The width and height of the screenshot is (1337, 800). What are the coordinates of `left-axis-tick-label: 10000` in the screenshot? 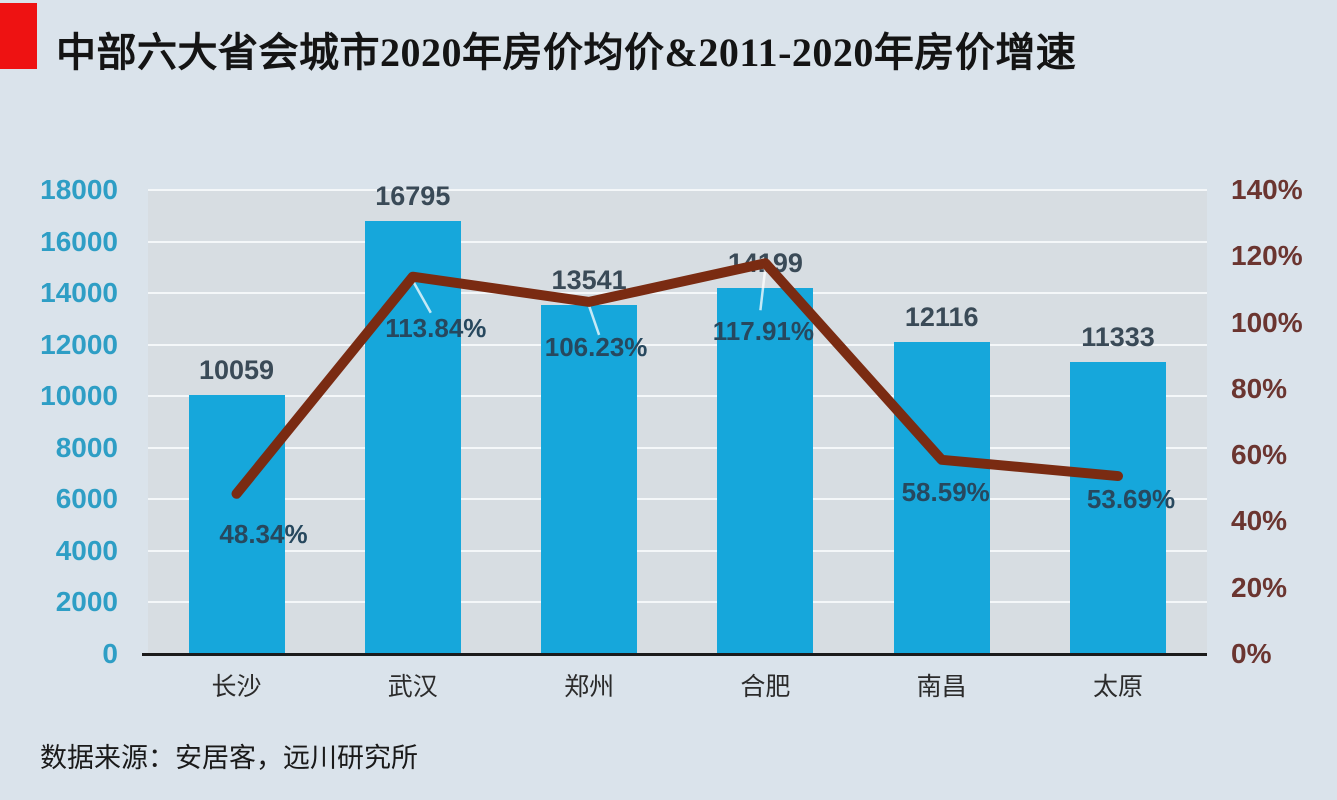 It's located at (79, 396).